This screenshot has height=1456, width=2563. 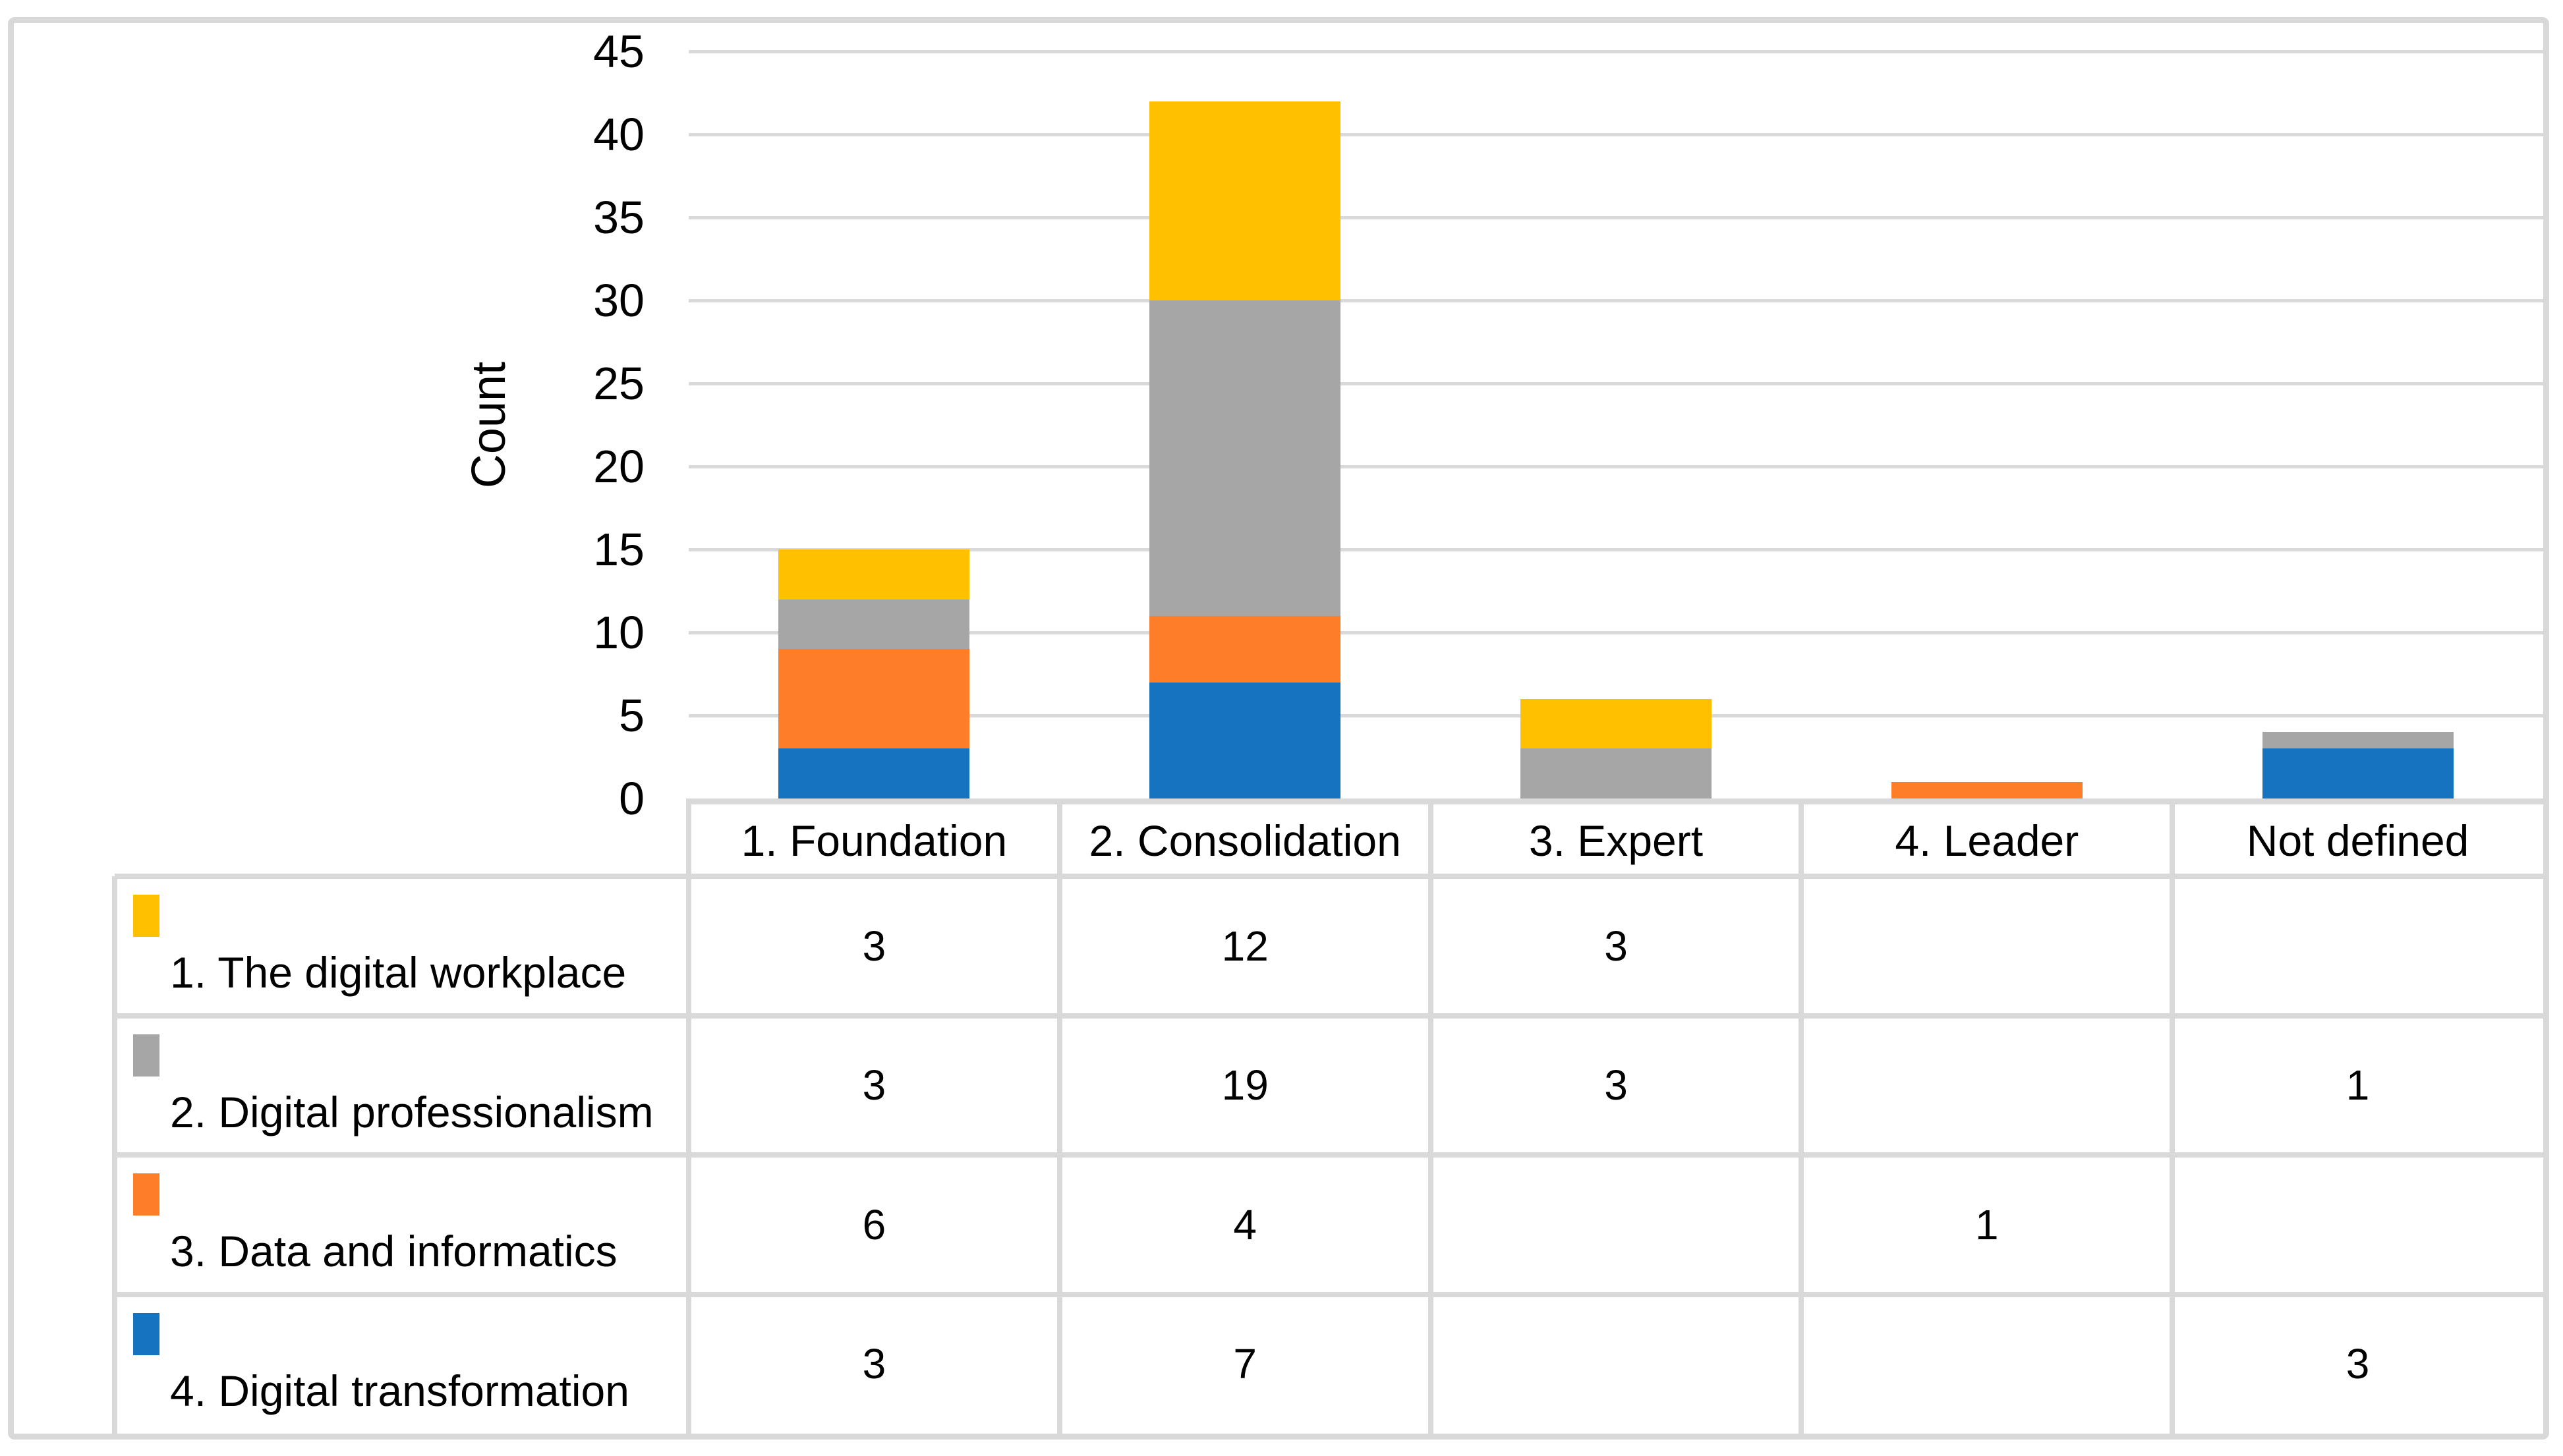 I want to click on legend-label: 1. The digital workplace, so click(x=398, y=972).